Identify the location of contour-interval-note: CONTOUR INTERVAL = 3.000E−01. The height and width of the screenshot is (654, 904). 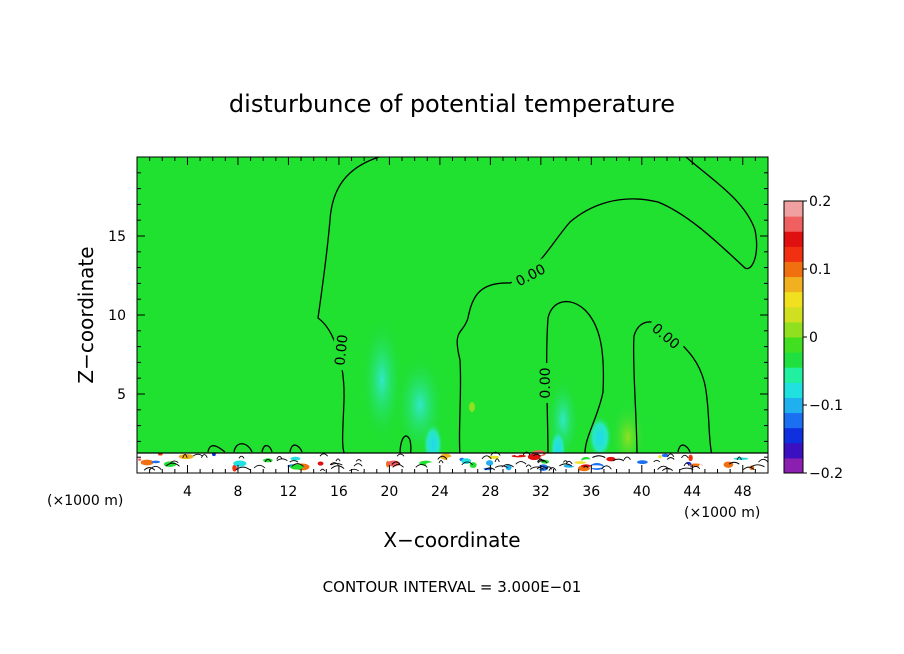
(452, 587).